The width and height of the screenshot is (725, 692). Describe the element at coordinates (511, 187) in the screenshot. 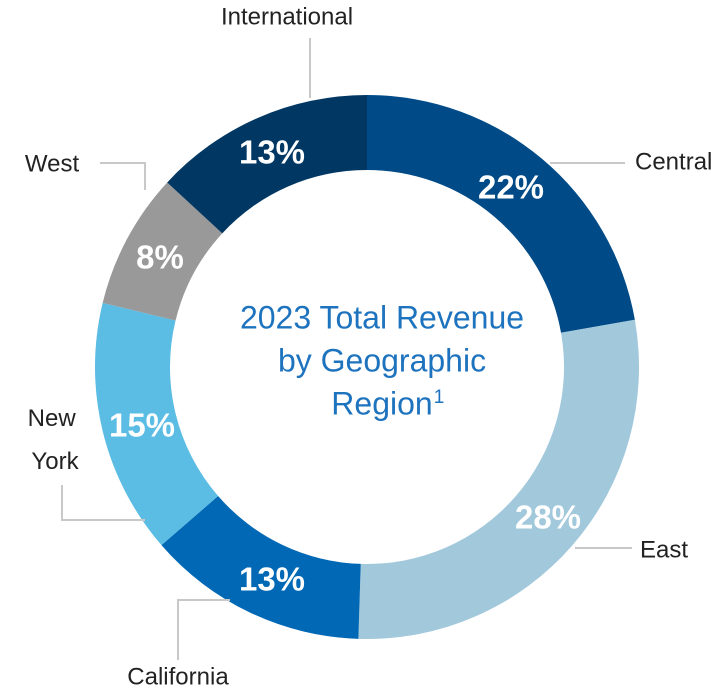

I see `data-label: 22%` at that location.